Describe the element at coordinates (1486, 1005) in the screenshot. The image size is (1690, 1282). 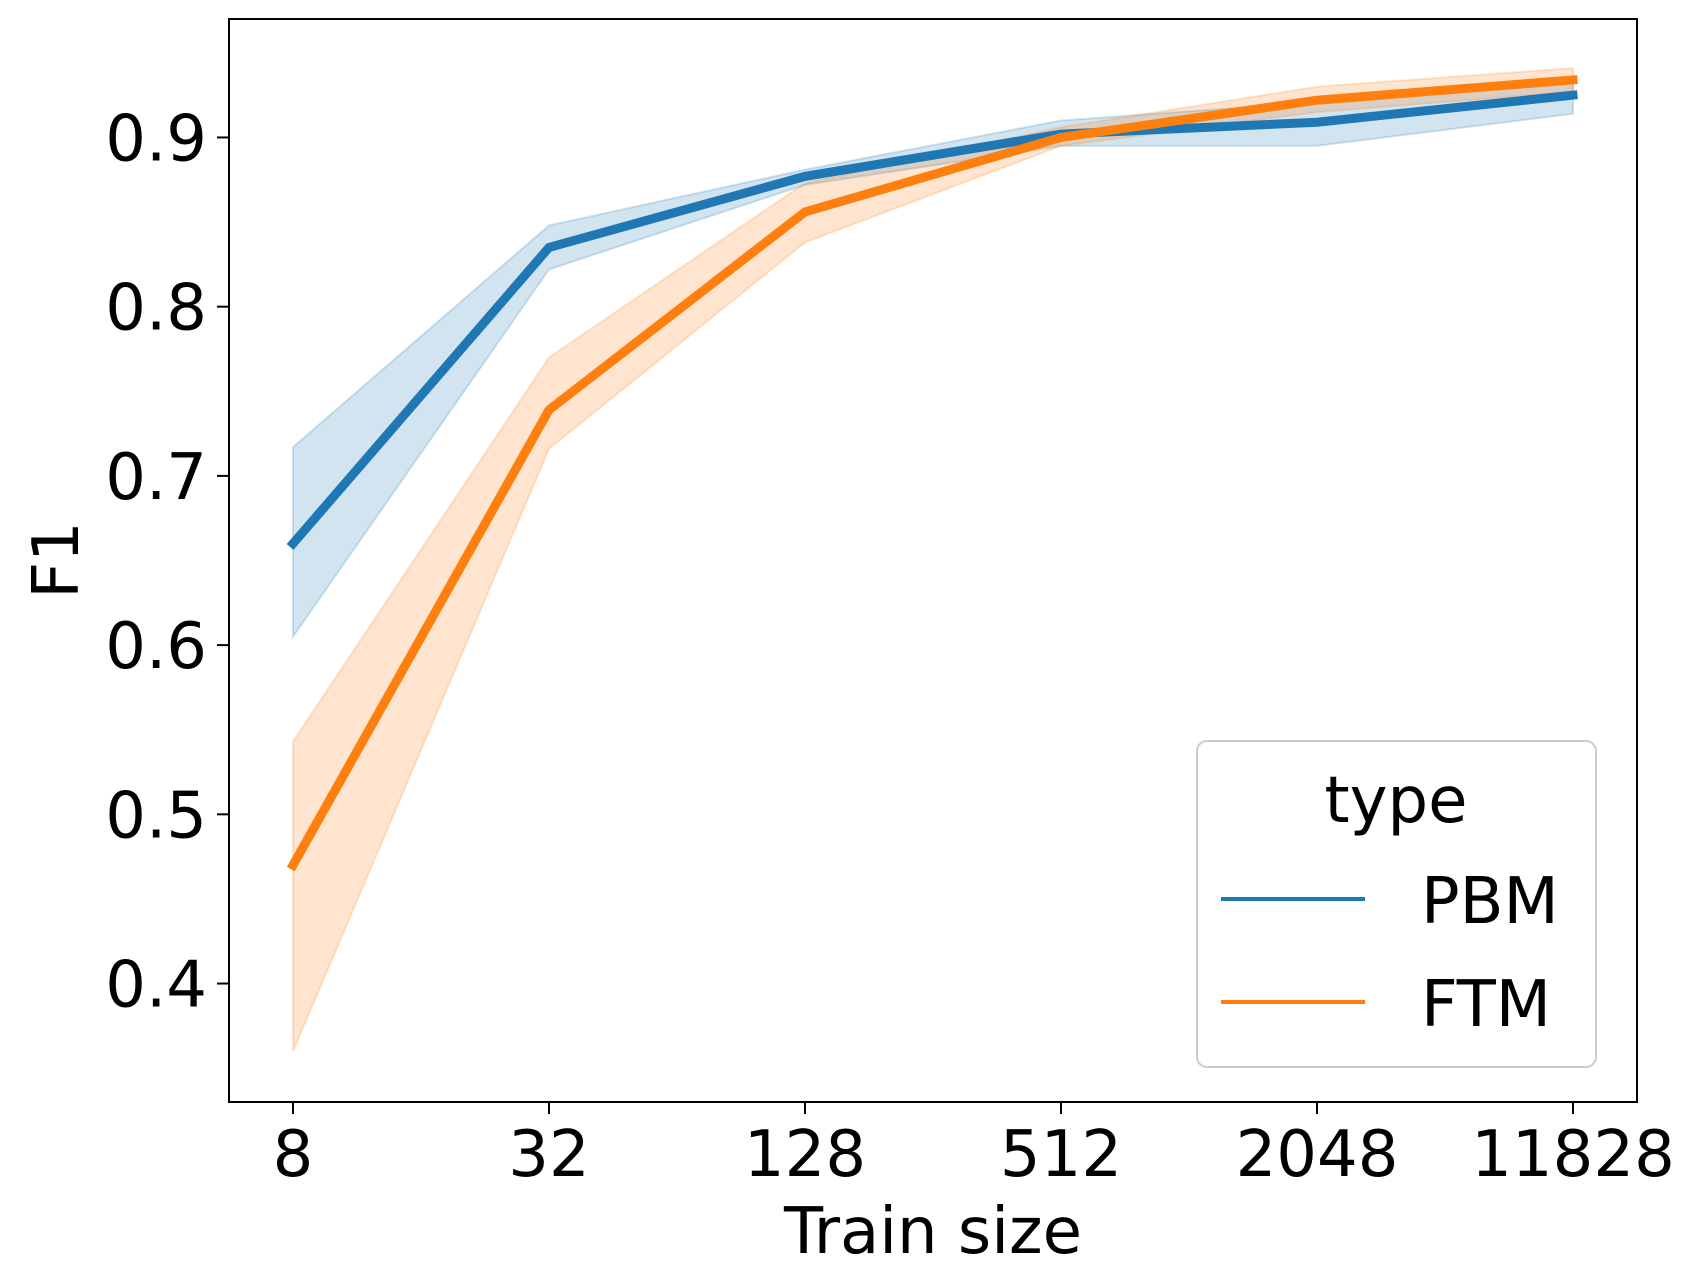
I see `legend-label-ftm: FTM` at that location.